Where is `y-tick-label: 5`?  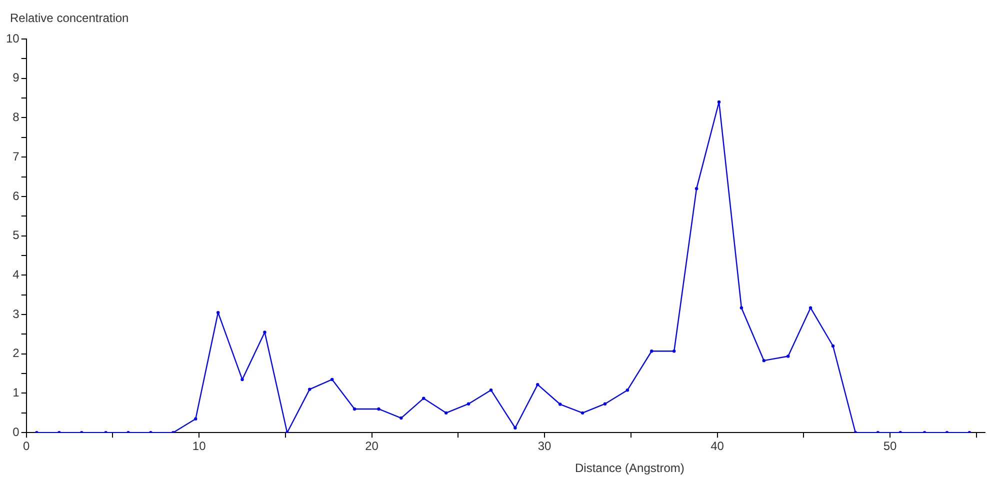 y-tick-label: 5 is located at coordinates (16, 235).